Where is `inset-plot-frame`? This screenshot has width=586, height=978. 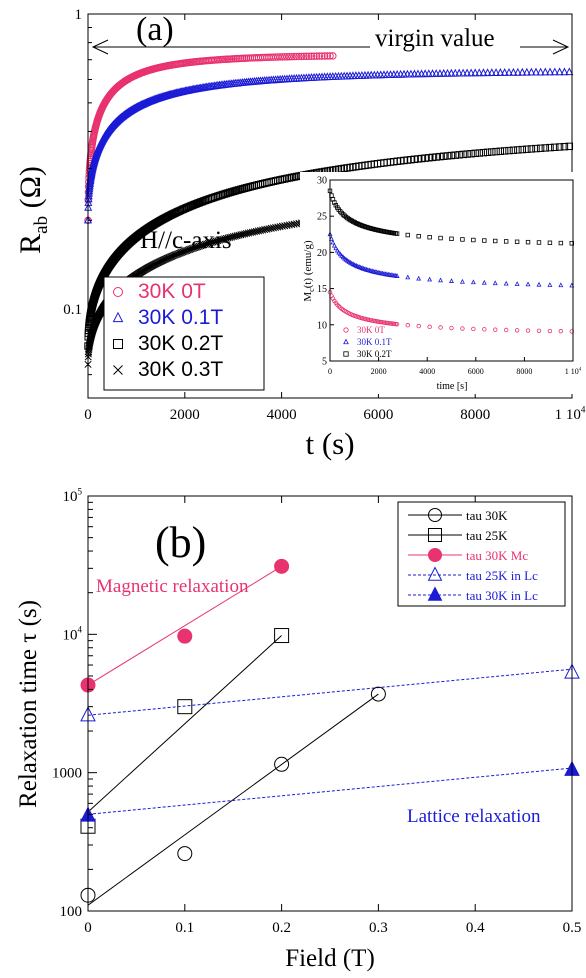 inset-plot-frame is located at coordinates (451, 270).